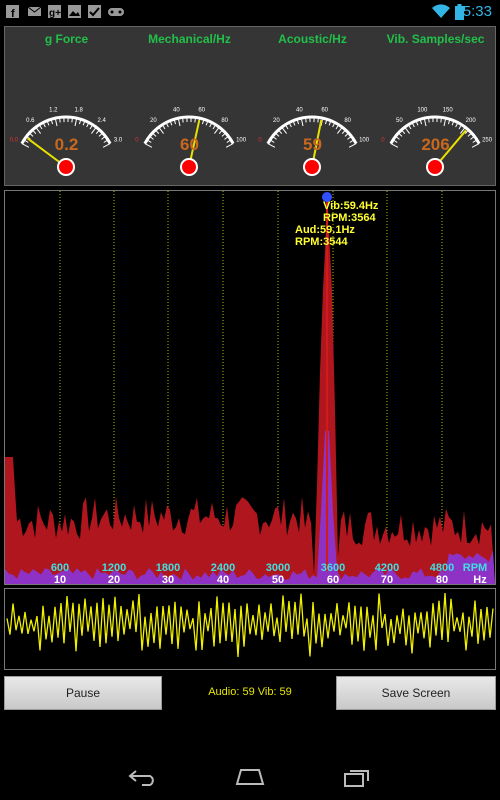 This screenshot has width=500, height=800. Describe the element at coordinates (250, 692) in the screenshot. I see `frequency-readout: Audio: 59 Vib: 59` at that location.